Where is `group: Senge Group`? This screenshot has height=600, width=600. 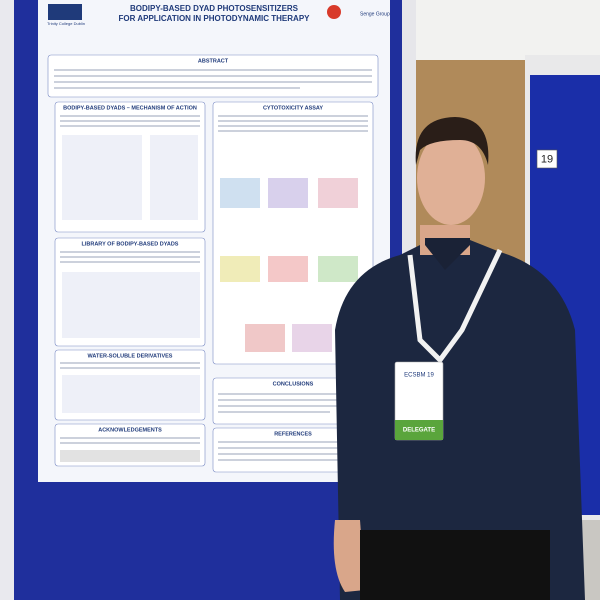 group: Senge Group is located at coordinates (375, 14).